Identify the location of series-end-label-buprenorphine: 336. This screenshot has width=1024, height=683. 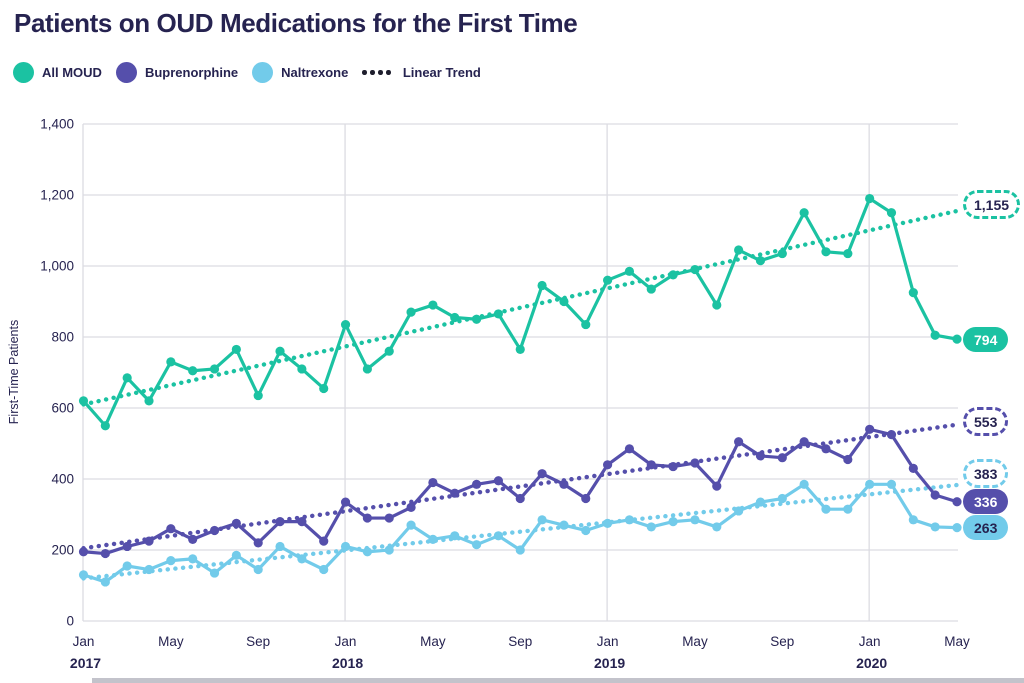
(986, 501).